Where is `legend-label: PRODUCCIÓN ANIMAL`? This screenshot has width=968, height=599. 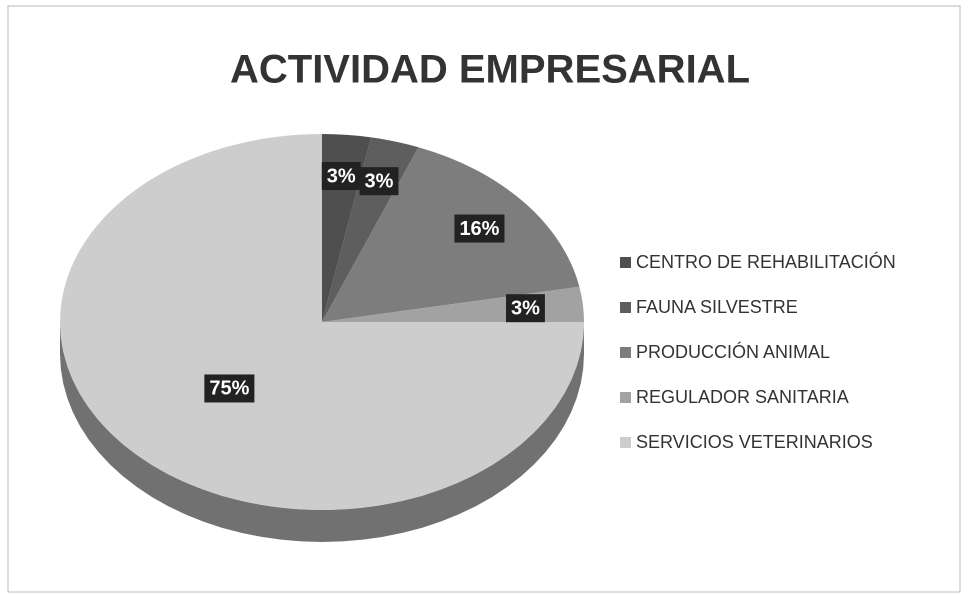 legend-label: PRODUCCIÓN ANIMAL is located at coordinates (733, 351).